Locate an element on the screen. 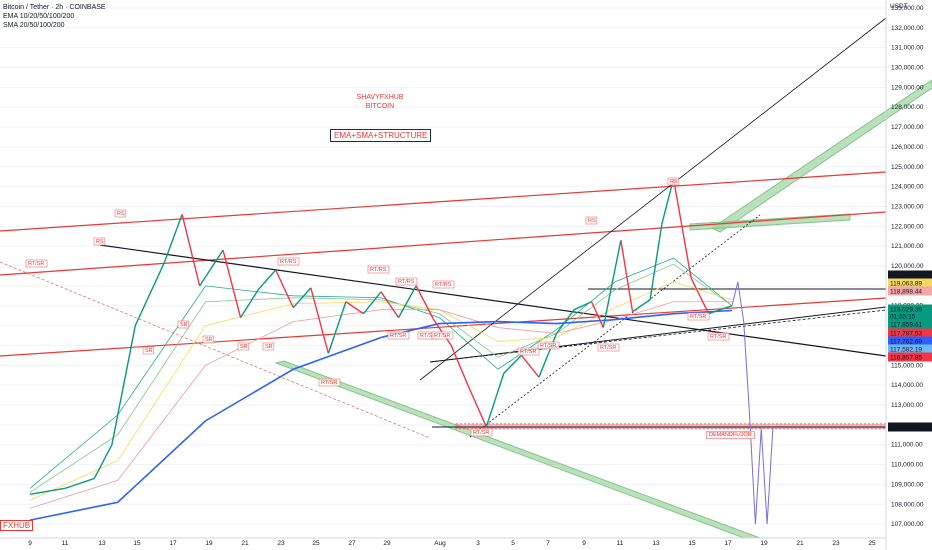 This screenshot has height=550, width=932. price-tag: 119,063.89 is located at coordinates (910, 283).